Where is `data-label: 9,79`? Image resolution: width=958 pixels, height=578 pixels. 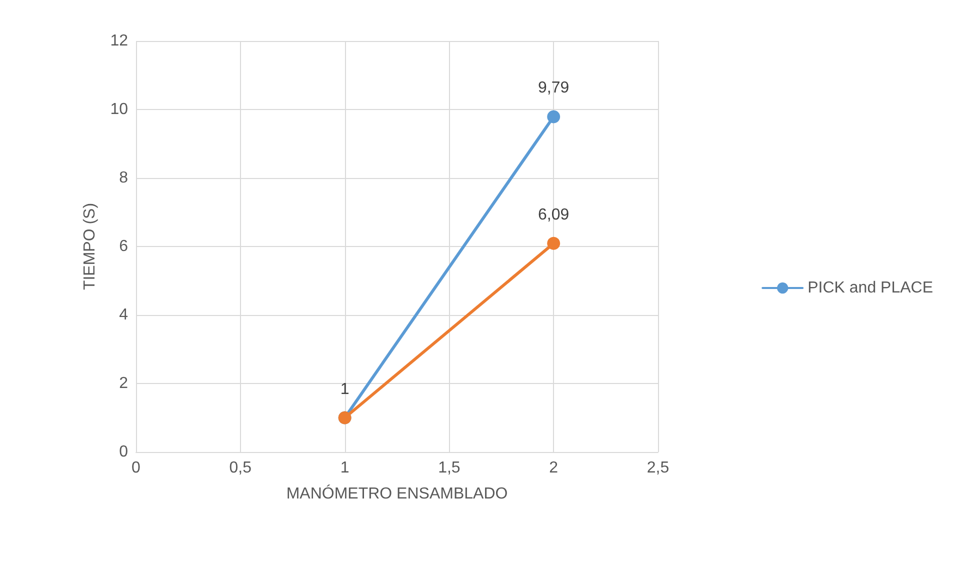
data-label: 9,79 is located at coordinates (554, 88).